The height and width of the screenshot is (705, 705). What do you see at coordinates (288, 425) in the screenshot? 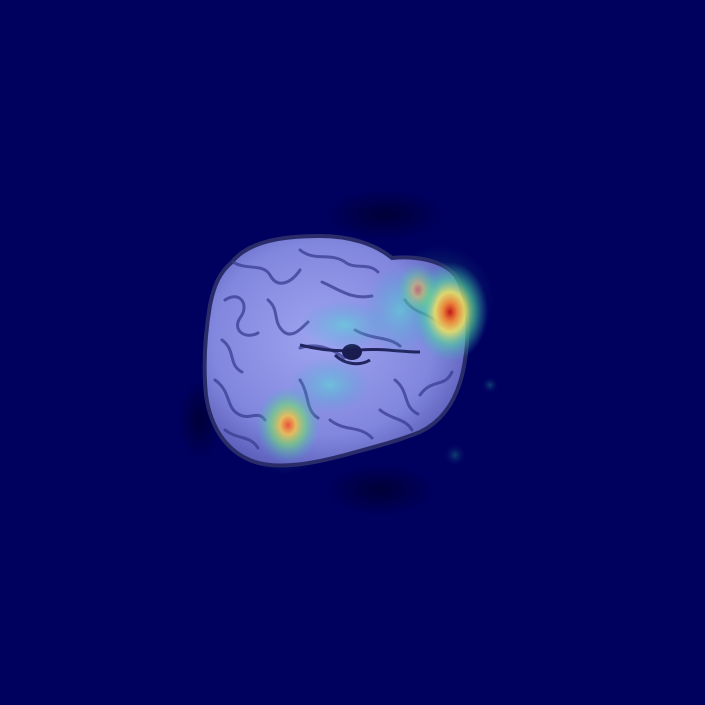
I see `heatmap-hotspot-occipital` at bounding box center [288, 425].